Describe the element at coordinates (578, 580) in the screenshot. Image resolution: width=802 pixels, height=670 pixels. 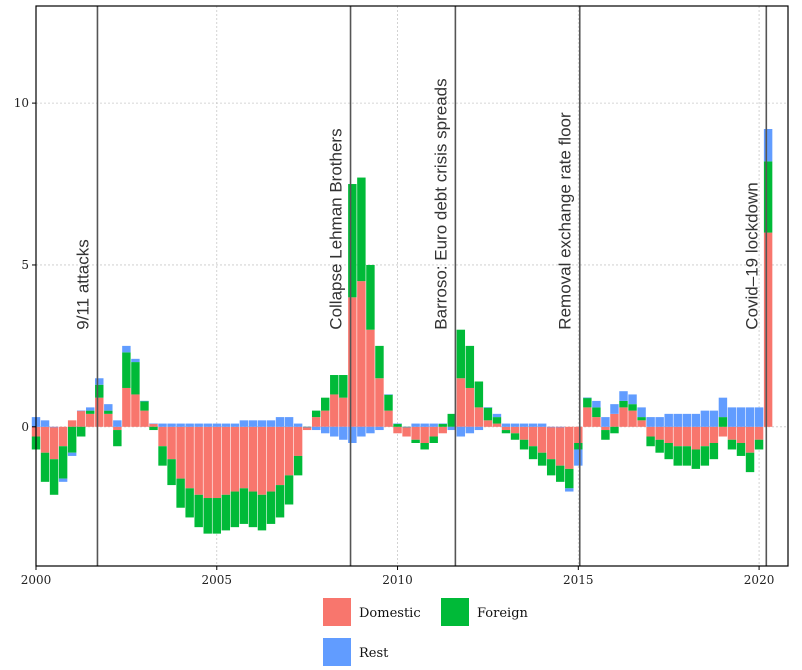
I see `x-tick-label: 2015` at that location.